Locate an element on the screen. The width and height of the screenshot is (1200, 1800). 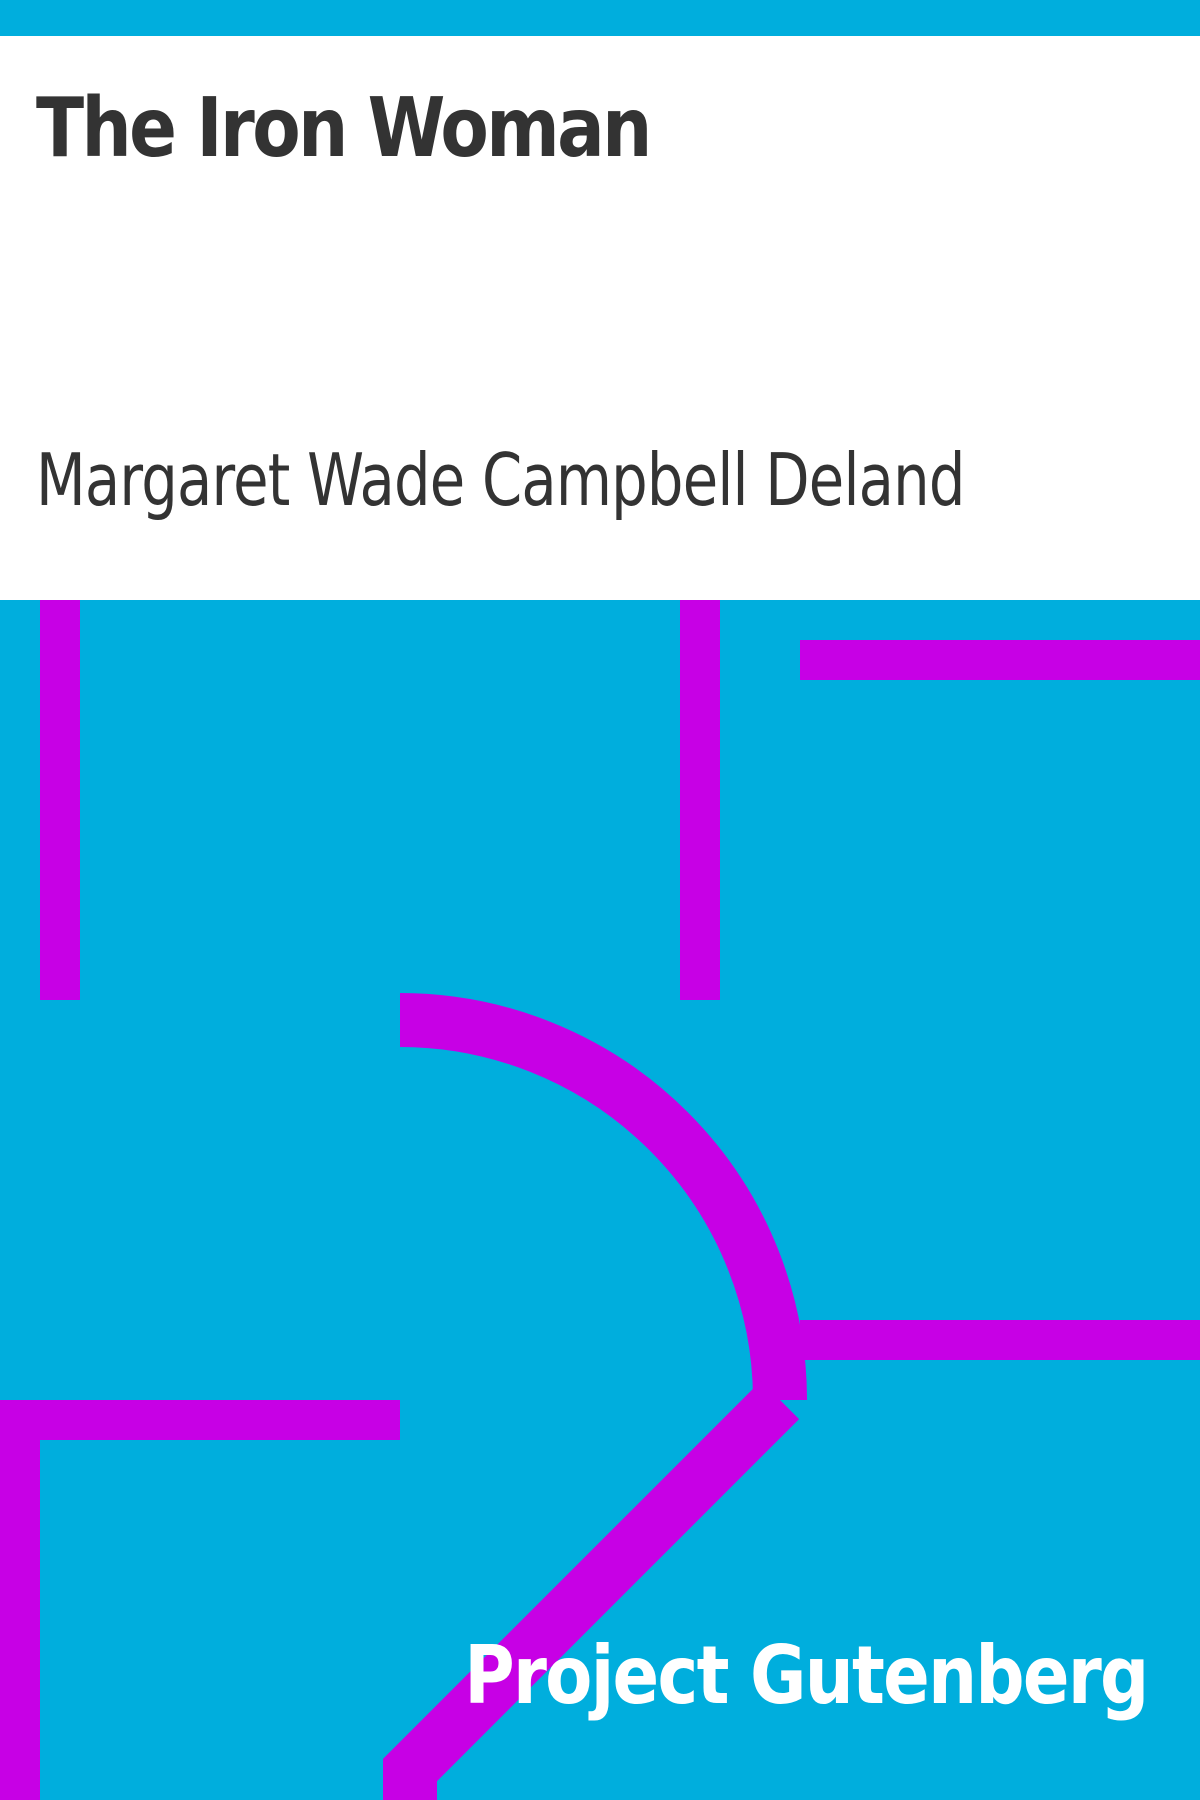
horizontal-bar-top-right is located at coordinates (1000, 660).